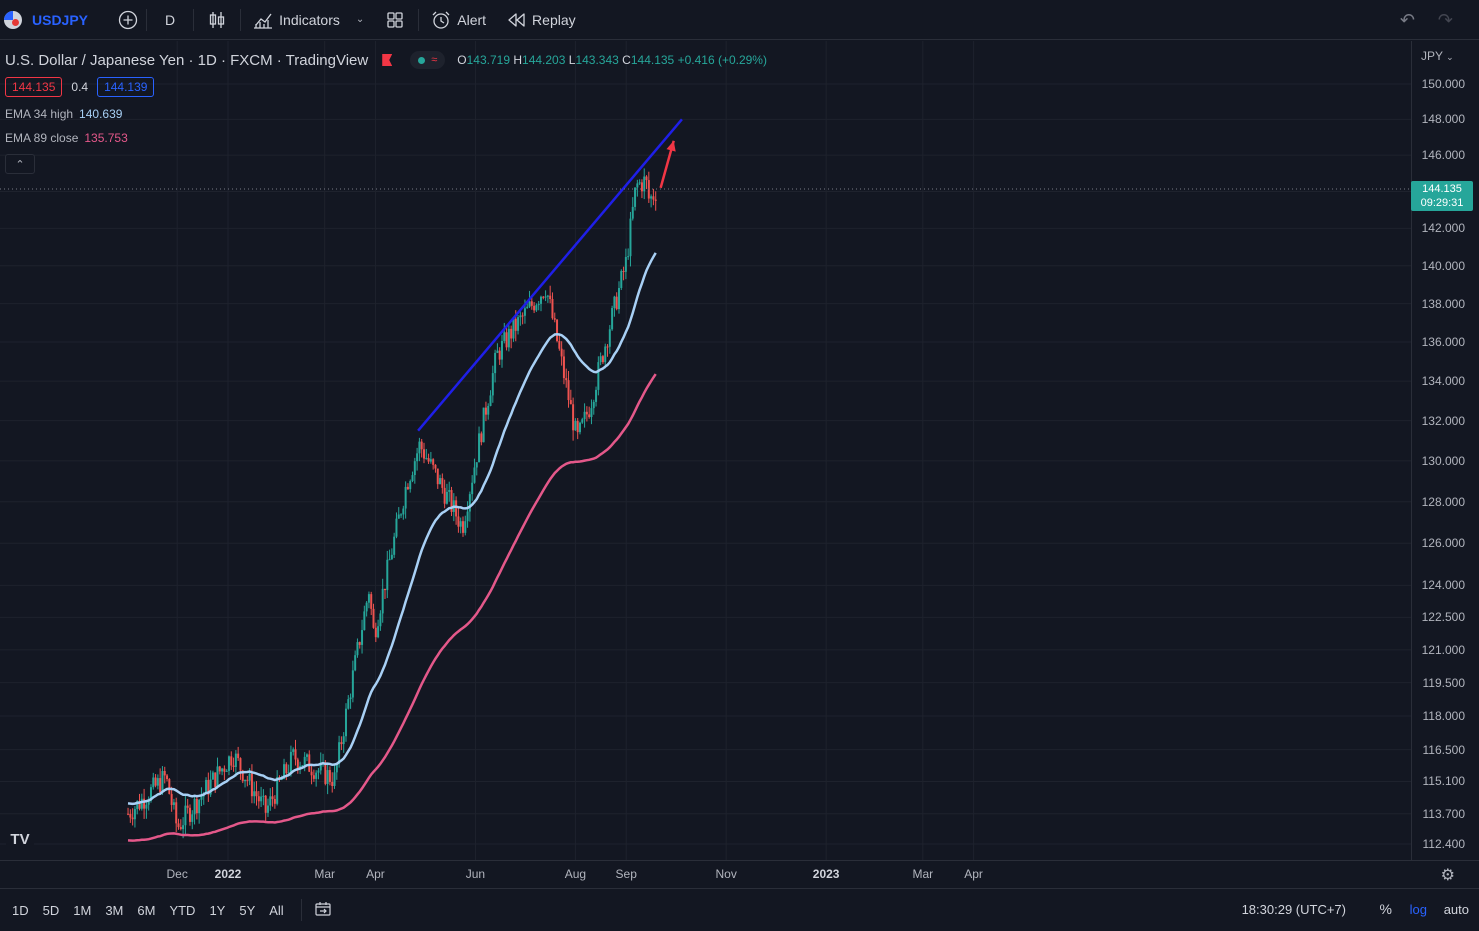 Image resolution: width=1479 pixels, height=931 pixels. What do you see at coordinates (1450, 57) in the screenshot?
I see `chevron-down-icon: ⌄` at bounding box center [1450, 57].